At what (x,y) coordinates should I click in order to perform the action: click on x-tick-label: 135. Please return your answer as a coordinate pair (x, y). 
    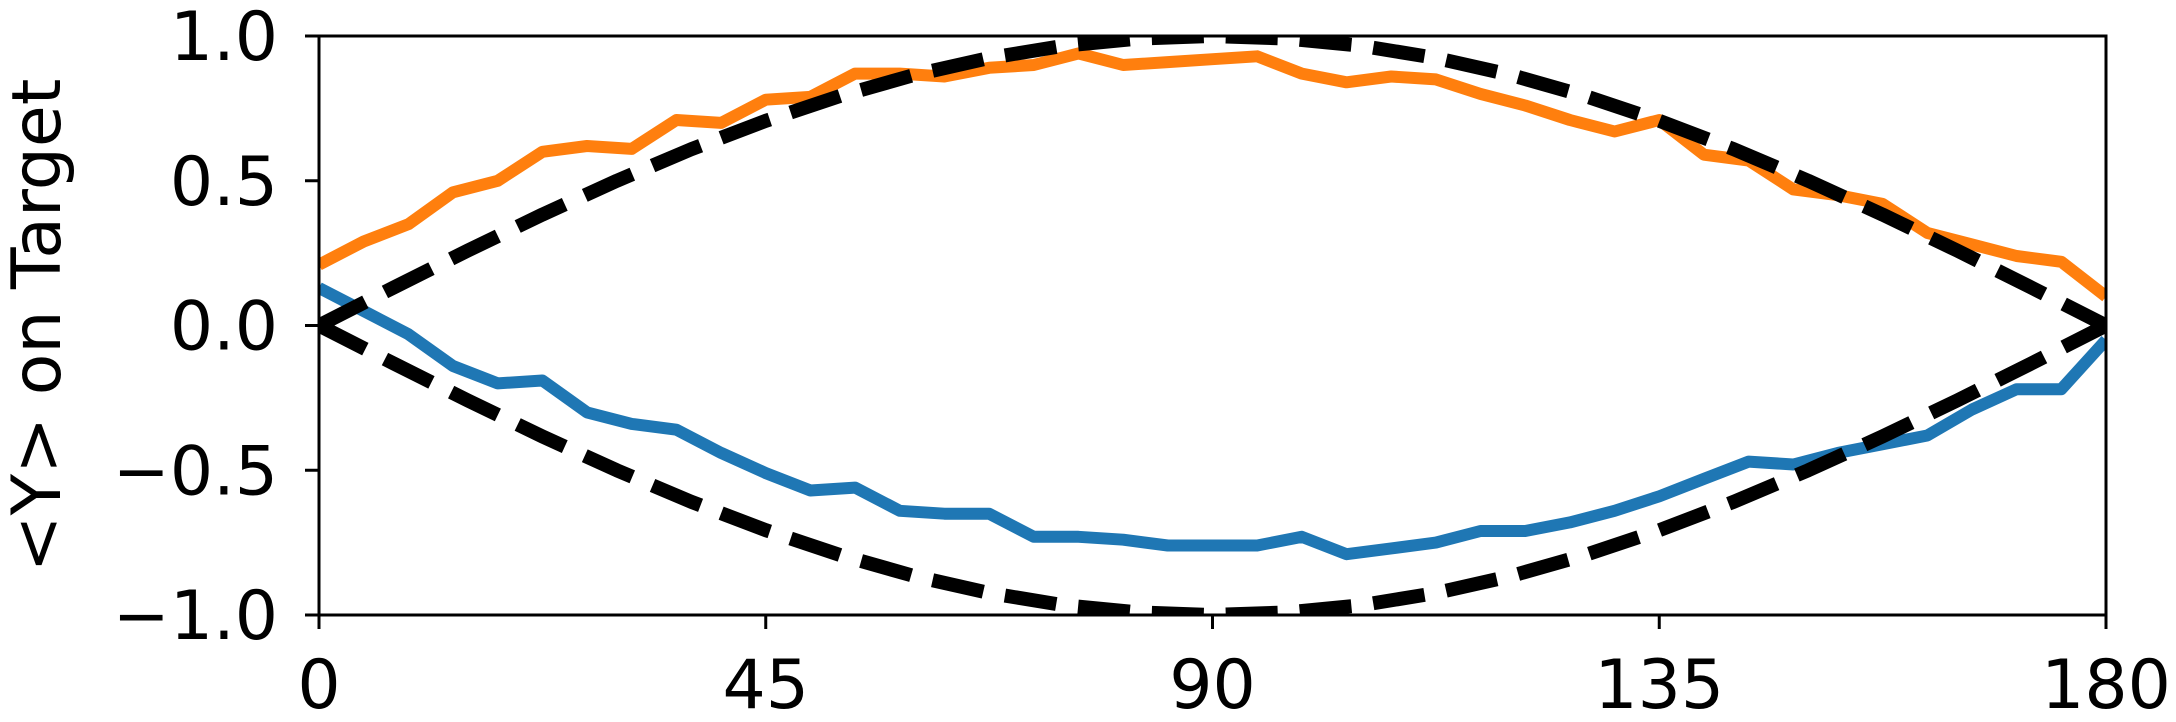
    Looking at the image, I should click on (1659, 684).